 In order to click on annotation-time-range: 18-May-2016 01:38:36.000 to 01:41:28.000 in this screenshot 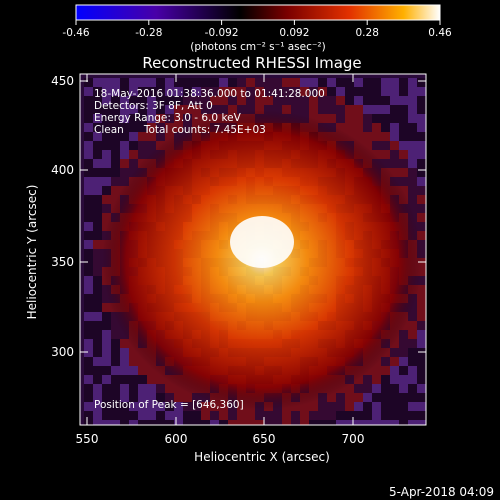, I will do `click(209, 94)`.